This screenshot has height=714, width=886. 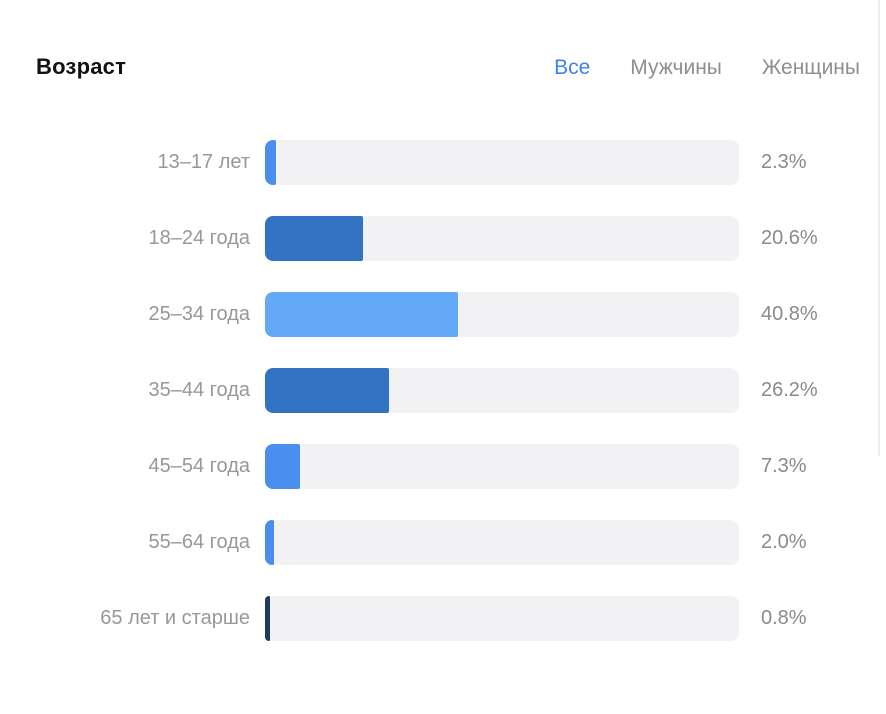 What do you see at coordinates (199, 390) in the screenshot?
I see `age-label: 35–44 года` at bounding box center [199, 390].